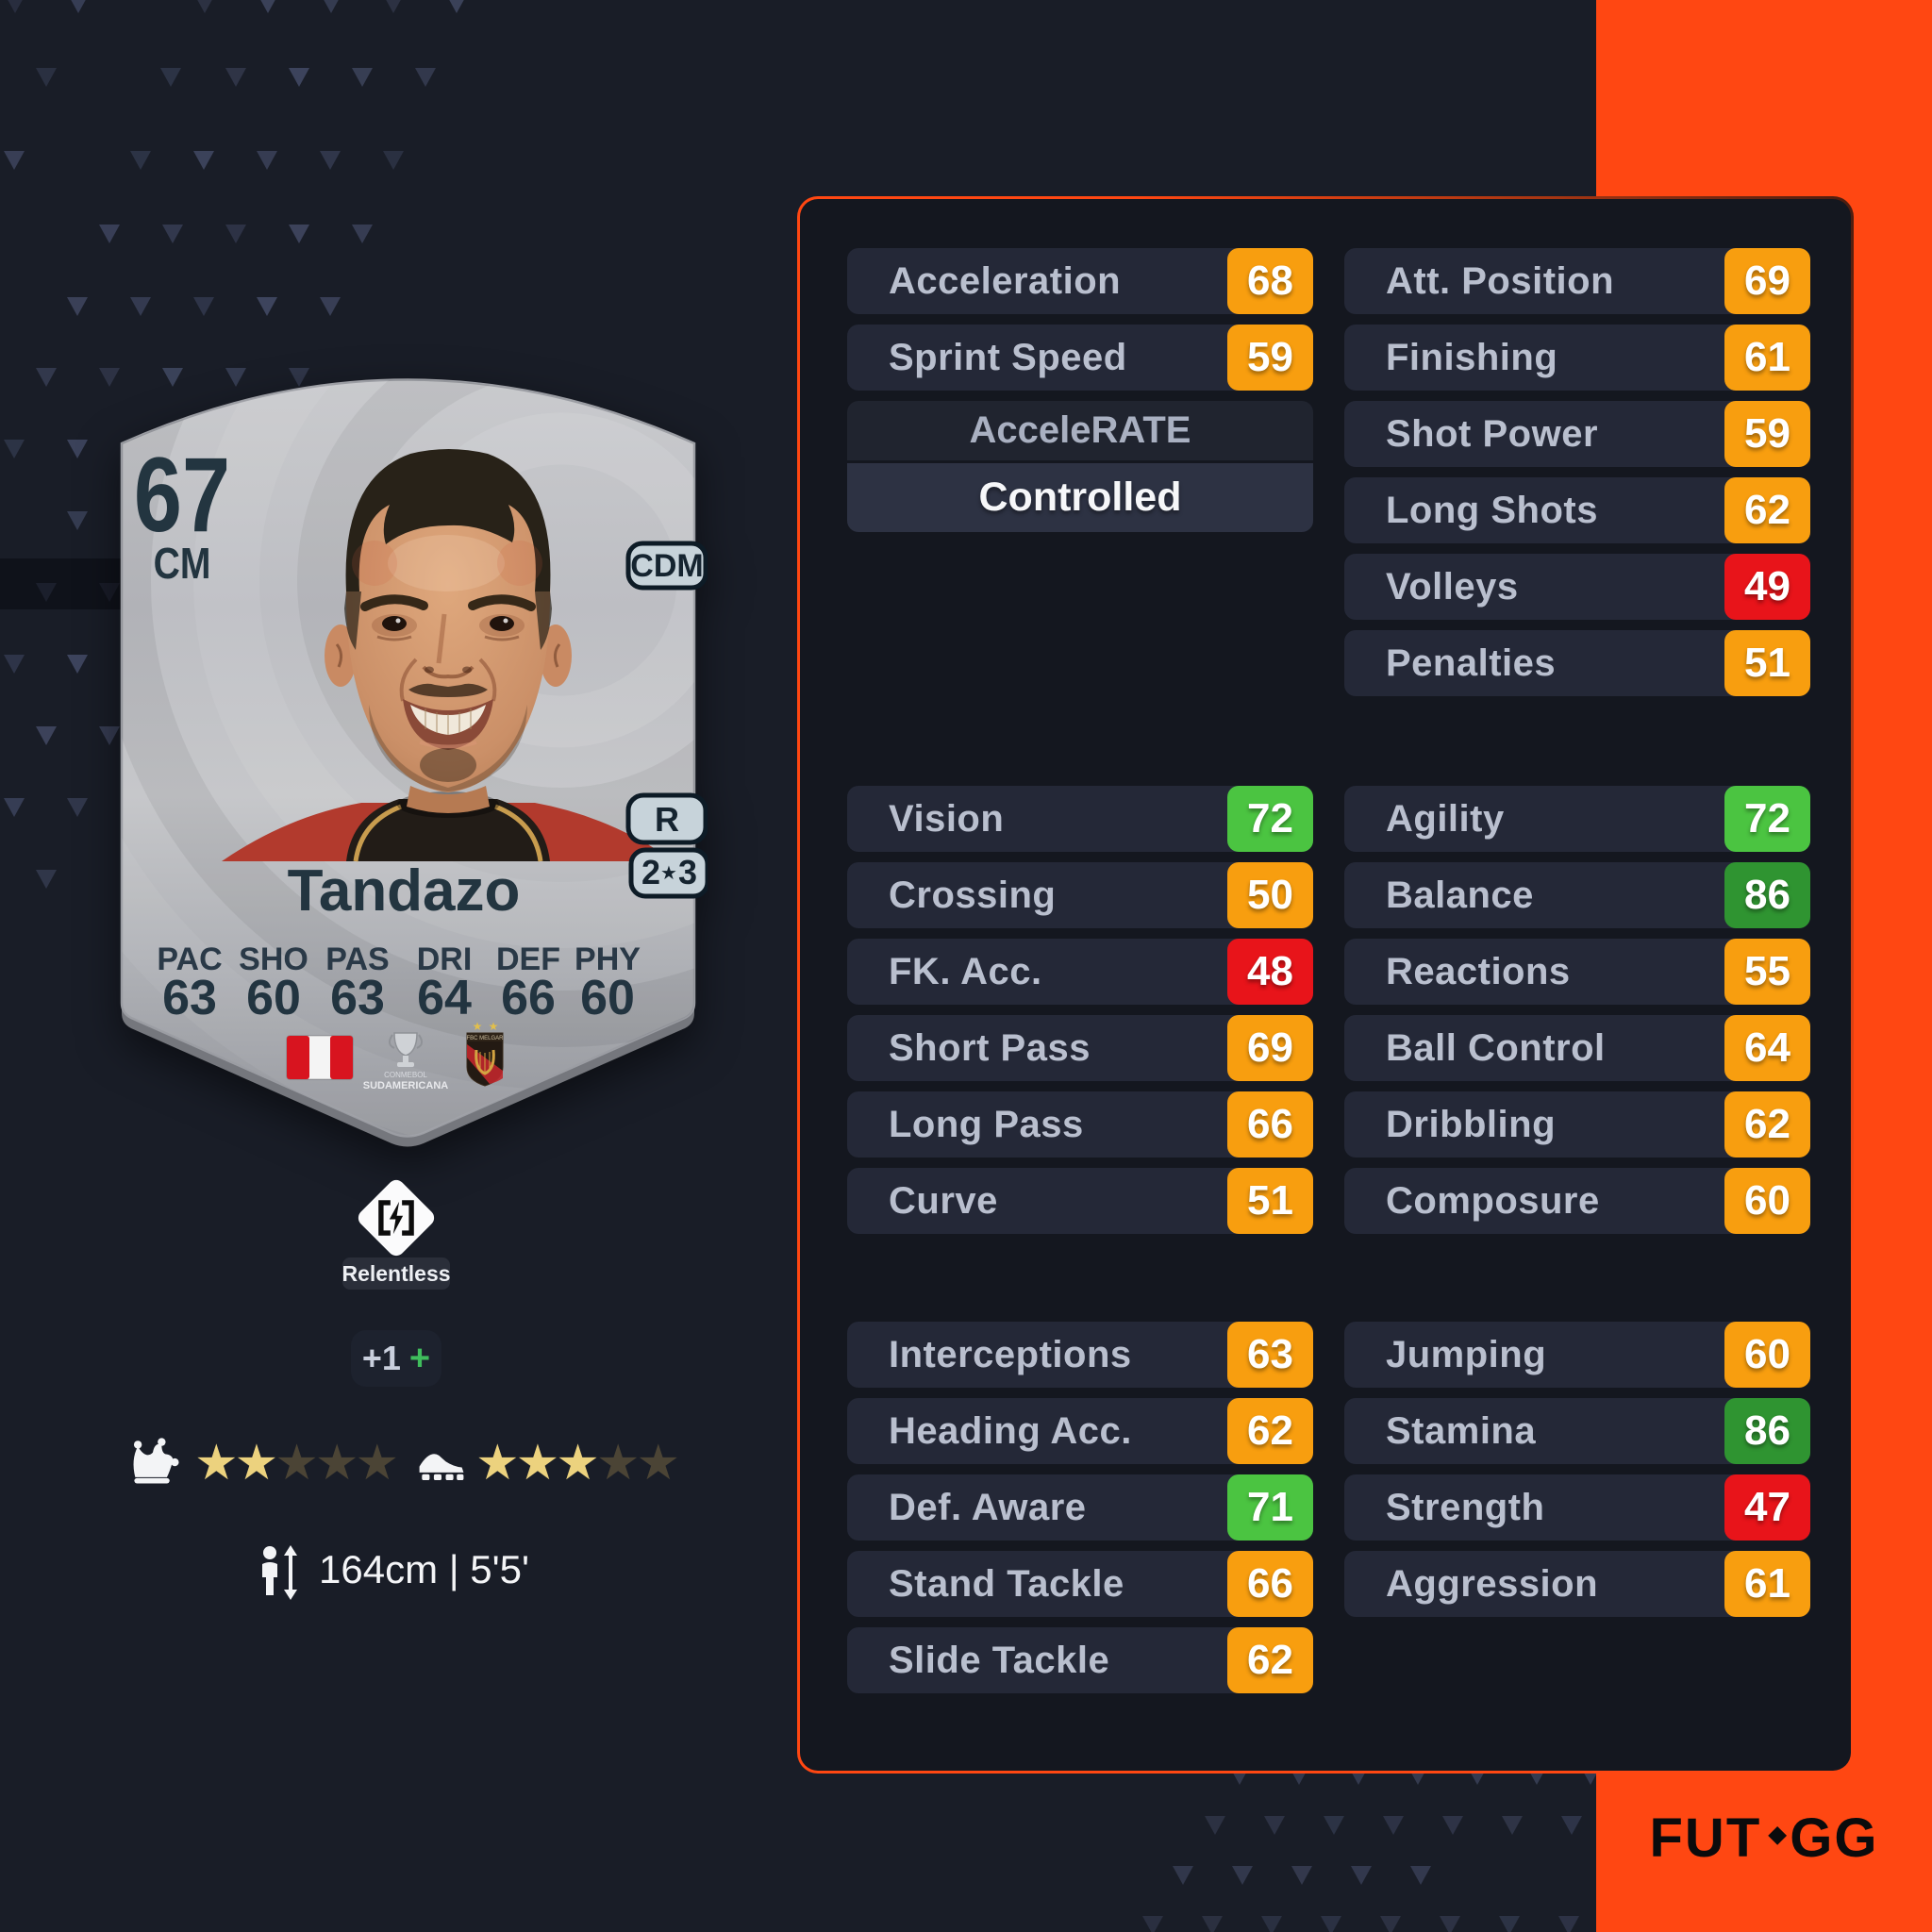 Image resolution: width=1932 pixels, height=1932 pixels. What do you see at coordinates (1080, 281) in the screenshot?
I see `stat-row: Acceleration 68` at bounding box center [1080, 281].